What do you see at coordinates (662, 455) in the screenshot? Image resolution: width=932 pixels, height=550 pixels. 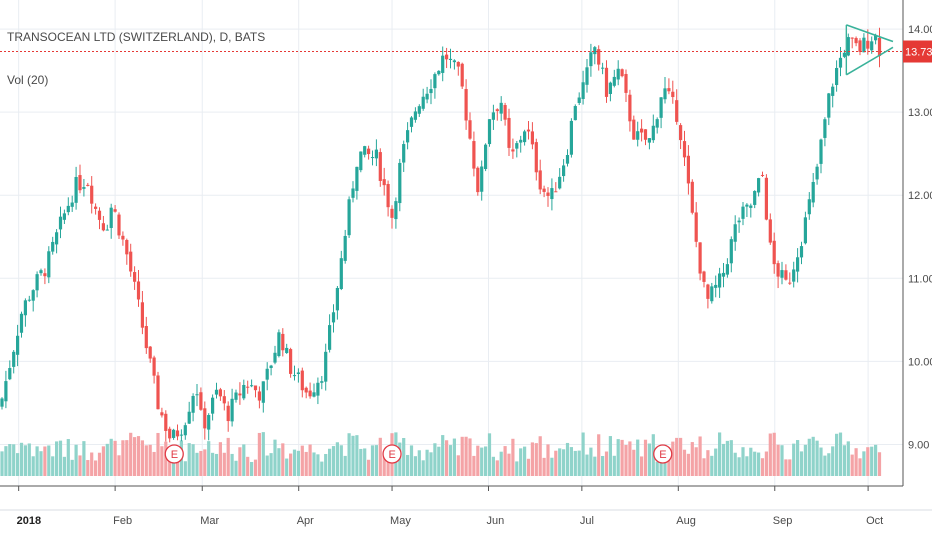 I see `earnings-marker-label: E` at bounding box center [662, 455].